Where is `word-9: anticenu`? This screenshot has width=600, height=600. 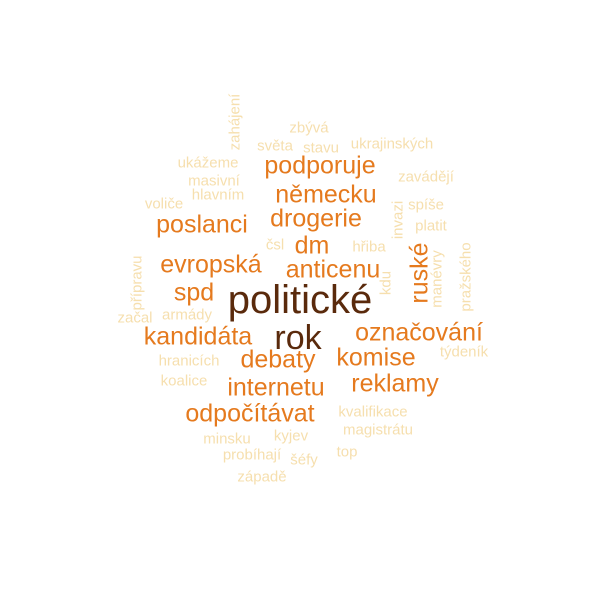 word-9: anticenu is located at coordinates (333, 269).